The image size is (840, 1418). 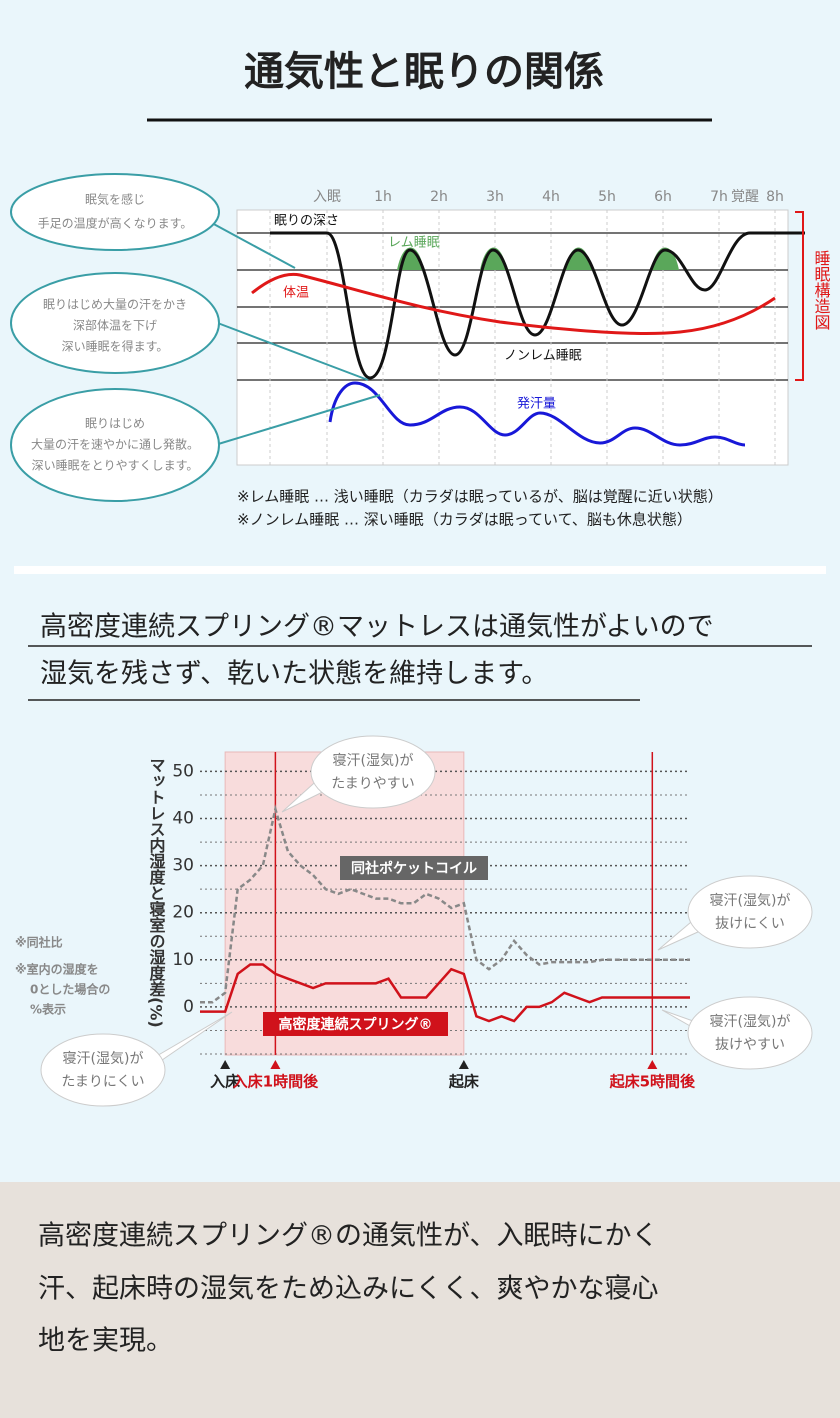 I want to click on time-label: 6h, so click(x=663, y=197).